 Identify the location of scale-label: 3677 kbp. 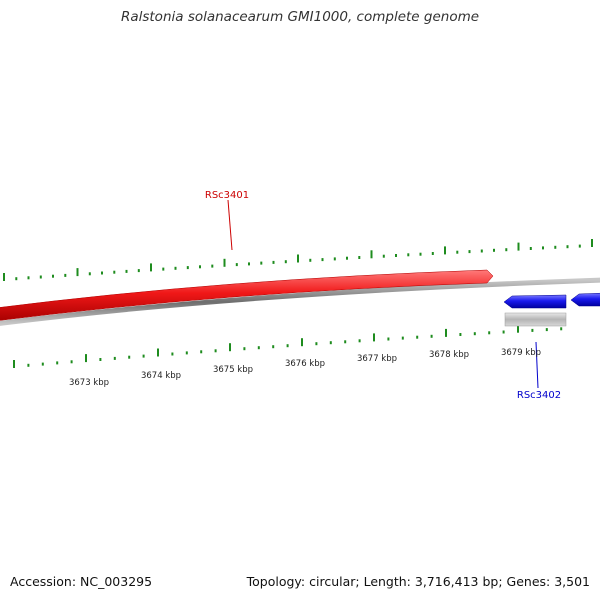
(377, 359).